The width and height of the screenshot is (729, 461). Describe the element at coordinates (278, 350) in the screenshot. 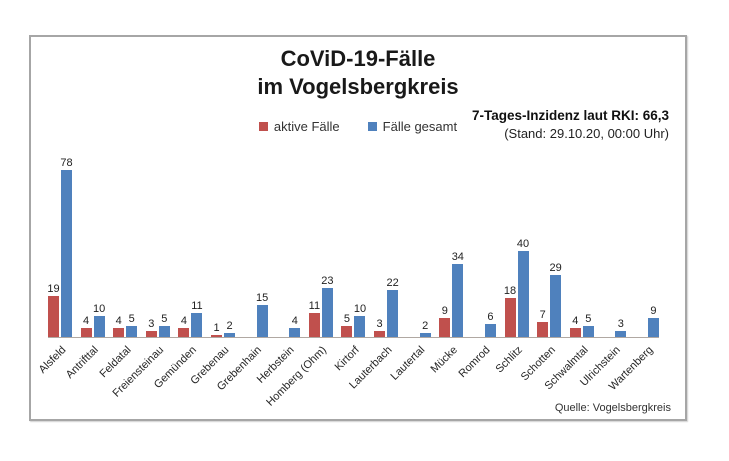

I see `bar-group: 4 Herbstein` at that location.